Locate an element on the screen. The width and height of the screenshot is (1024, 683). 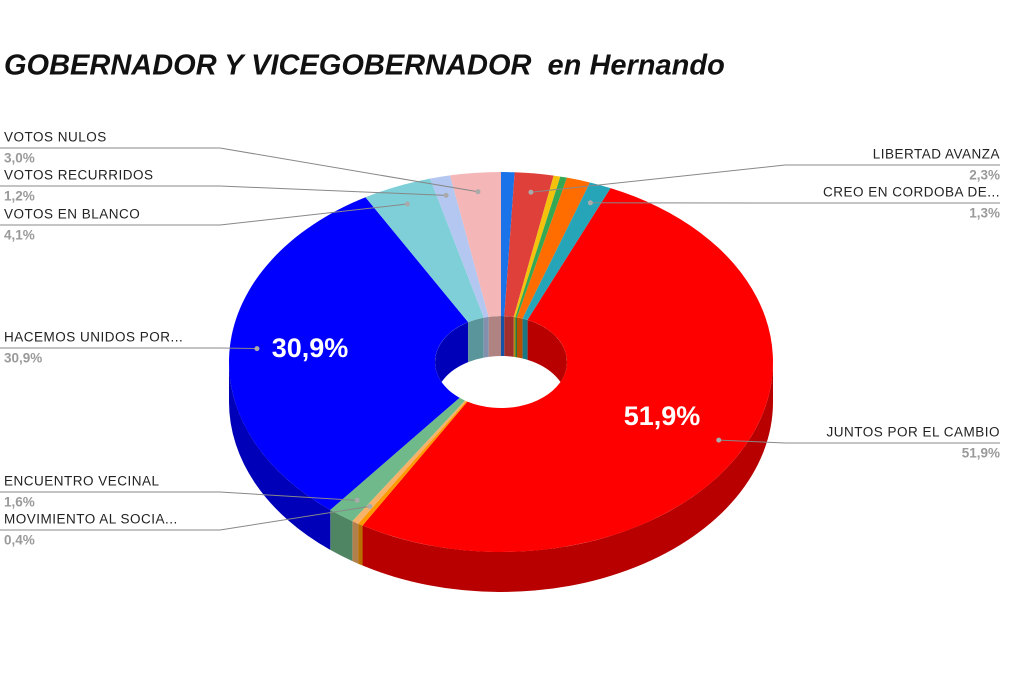
slice-label: VOTOS NULOS is located at coordinates (55, 137).